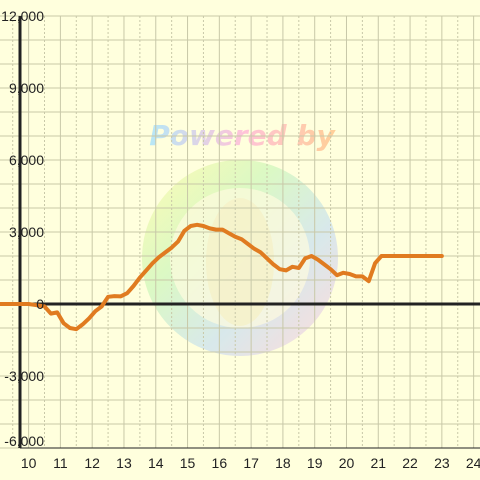 The height and width of the screenshot is (480, 480). I want to click on x-tick-label: 11, so click(60, 463).